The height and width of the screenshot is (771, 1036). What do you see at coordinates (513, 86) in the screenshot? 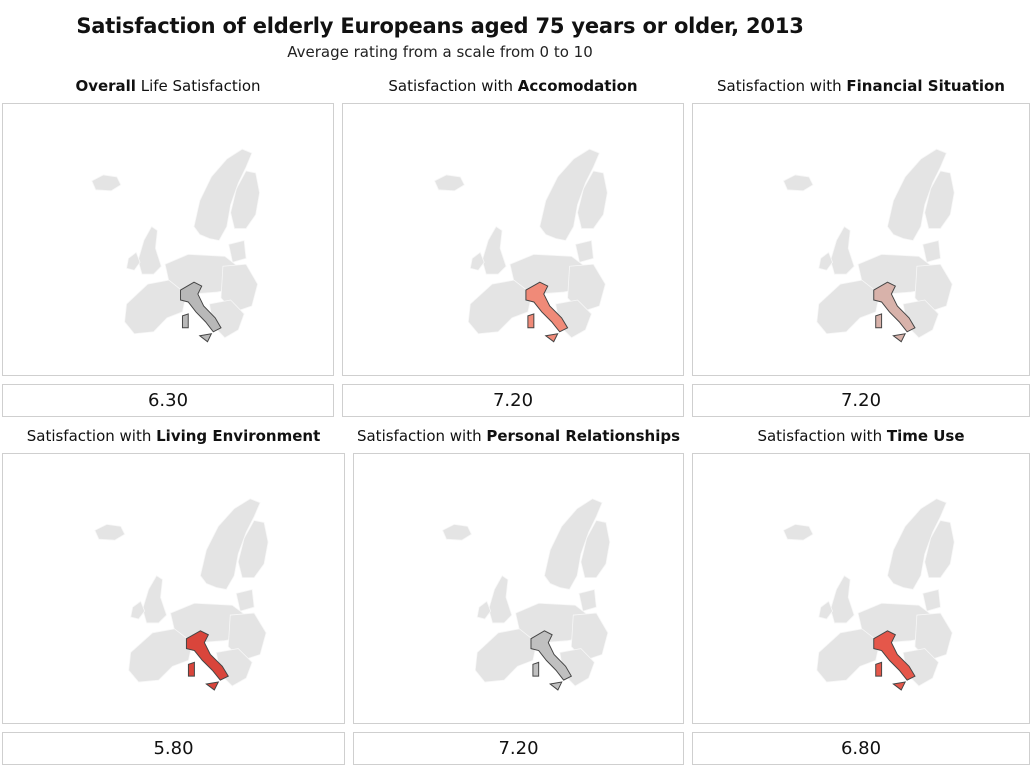
I see `panel-title-accomodation: Satisfaction with Accomodation` at bounding box center [513, 86].